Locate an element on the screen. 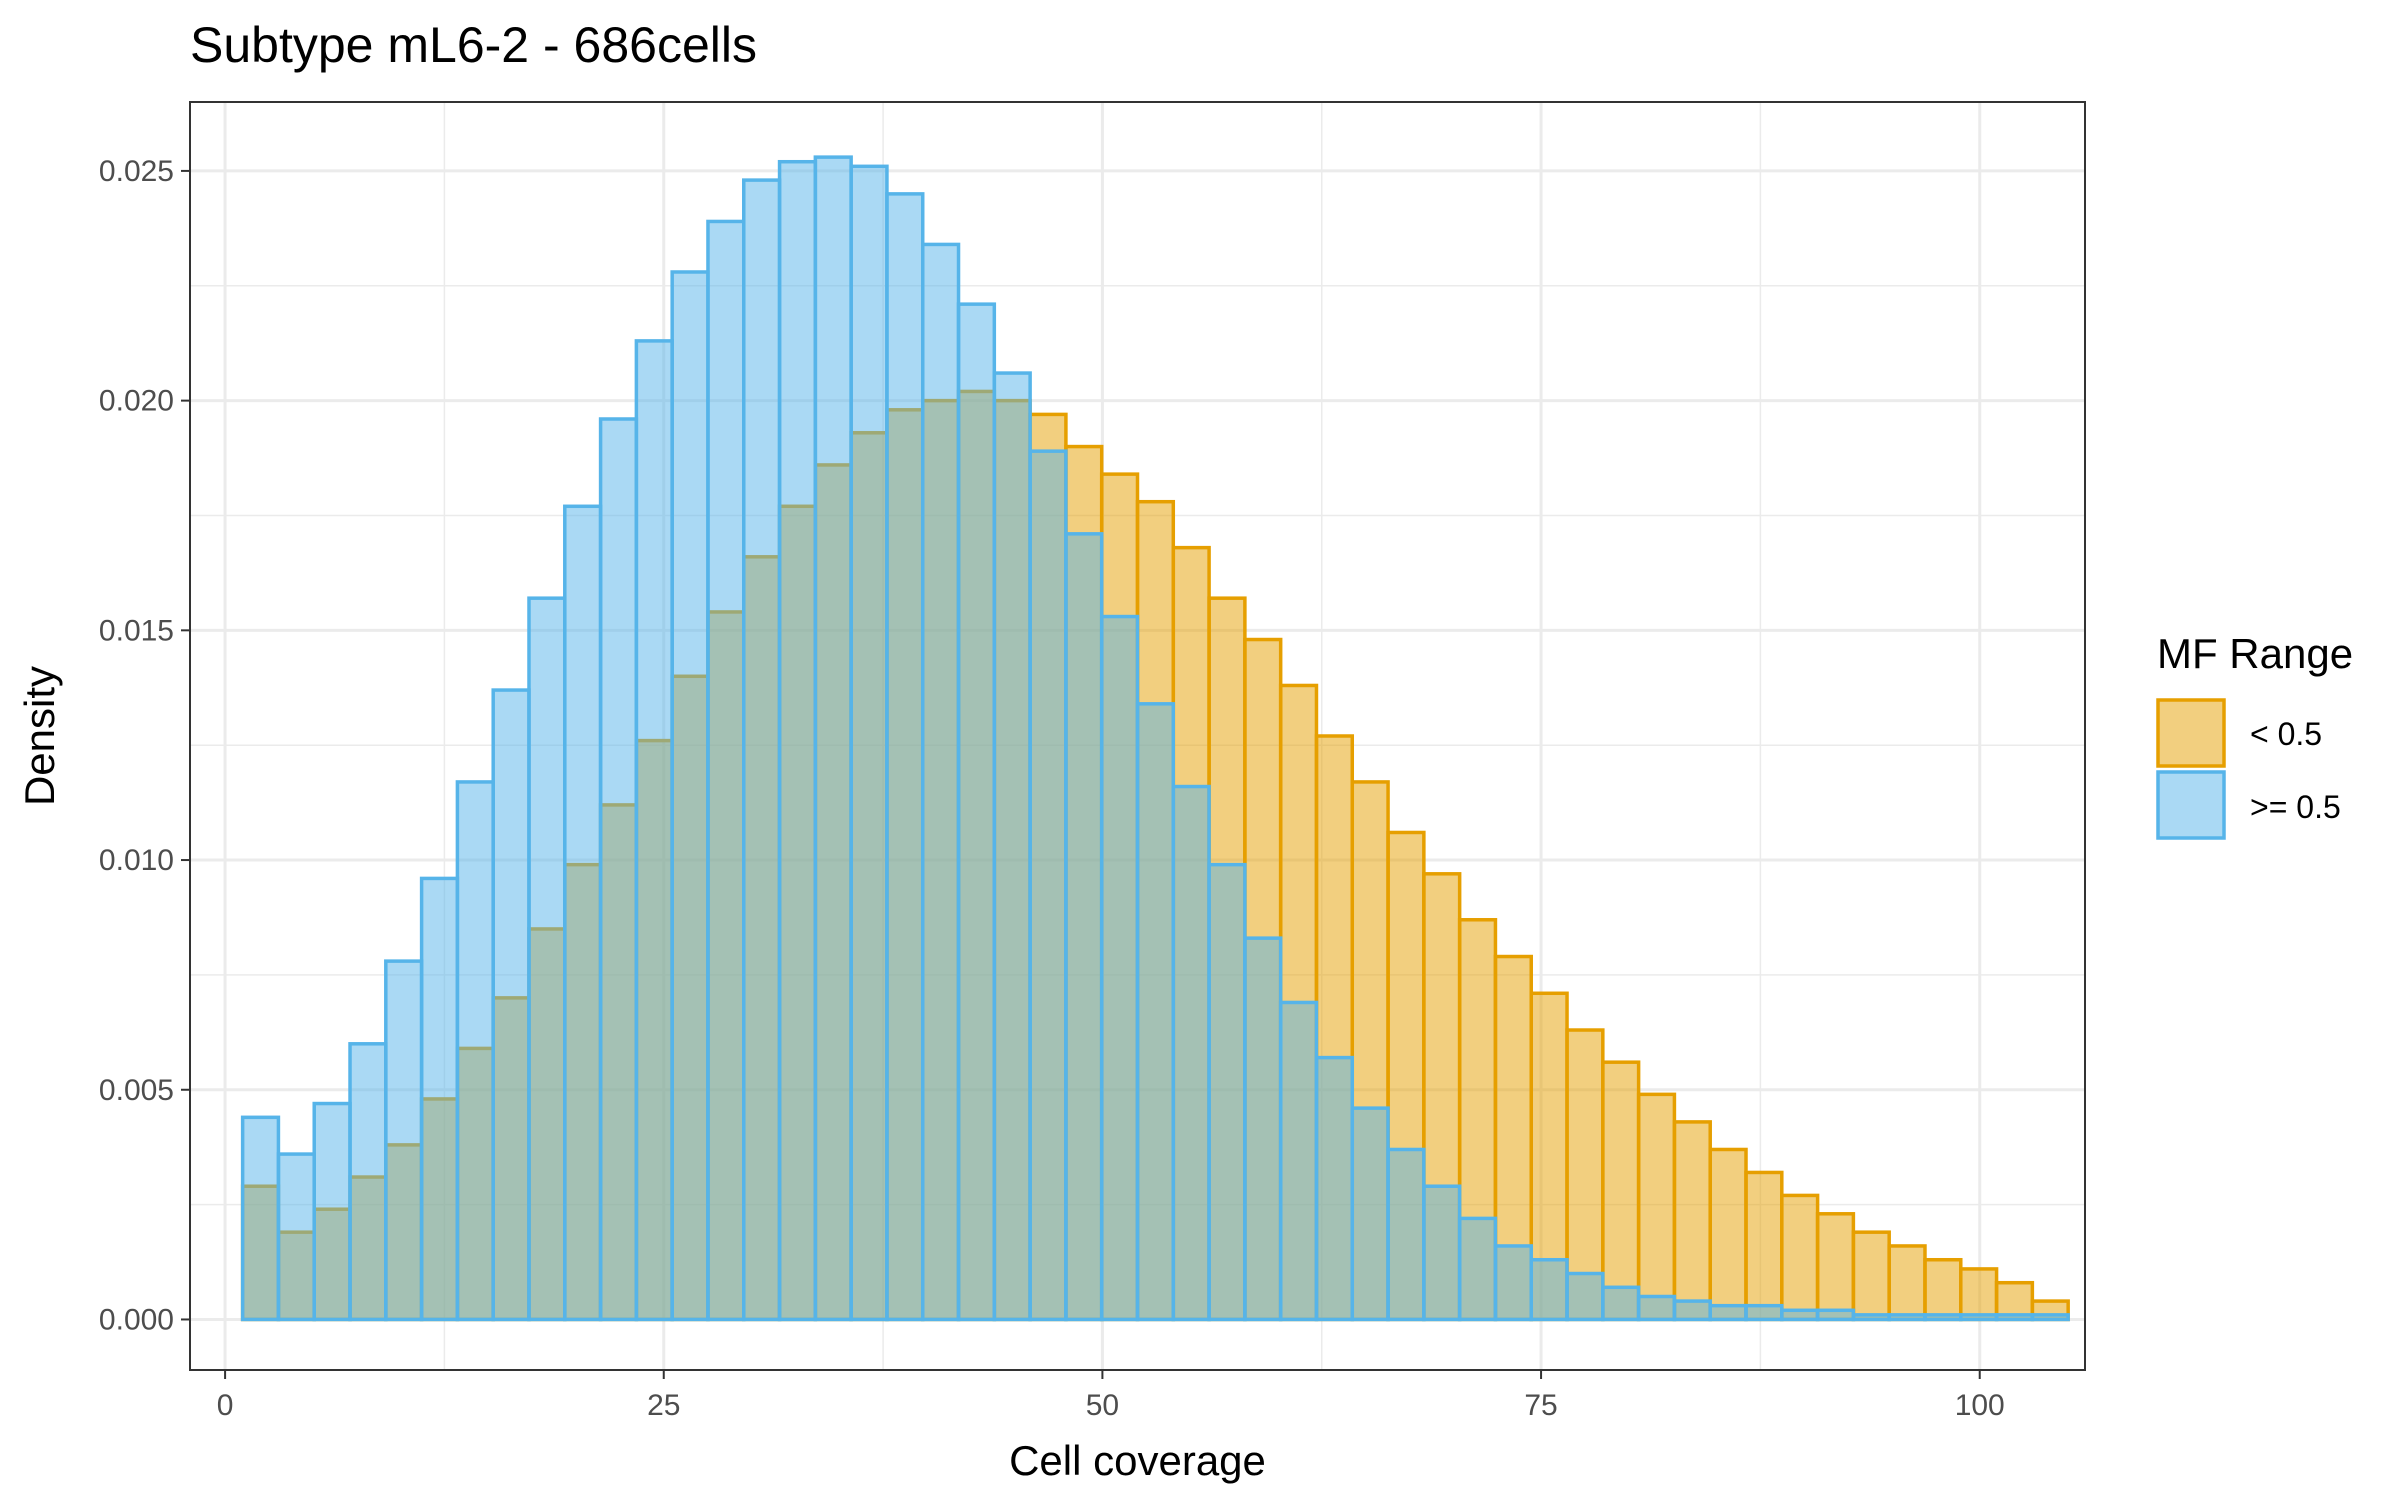 This screenshot has width=2400, height=1500. bar-ge-0.5-32 is located at coordinates (1406, 1234).